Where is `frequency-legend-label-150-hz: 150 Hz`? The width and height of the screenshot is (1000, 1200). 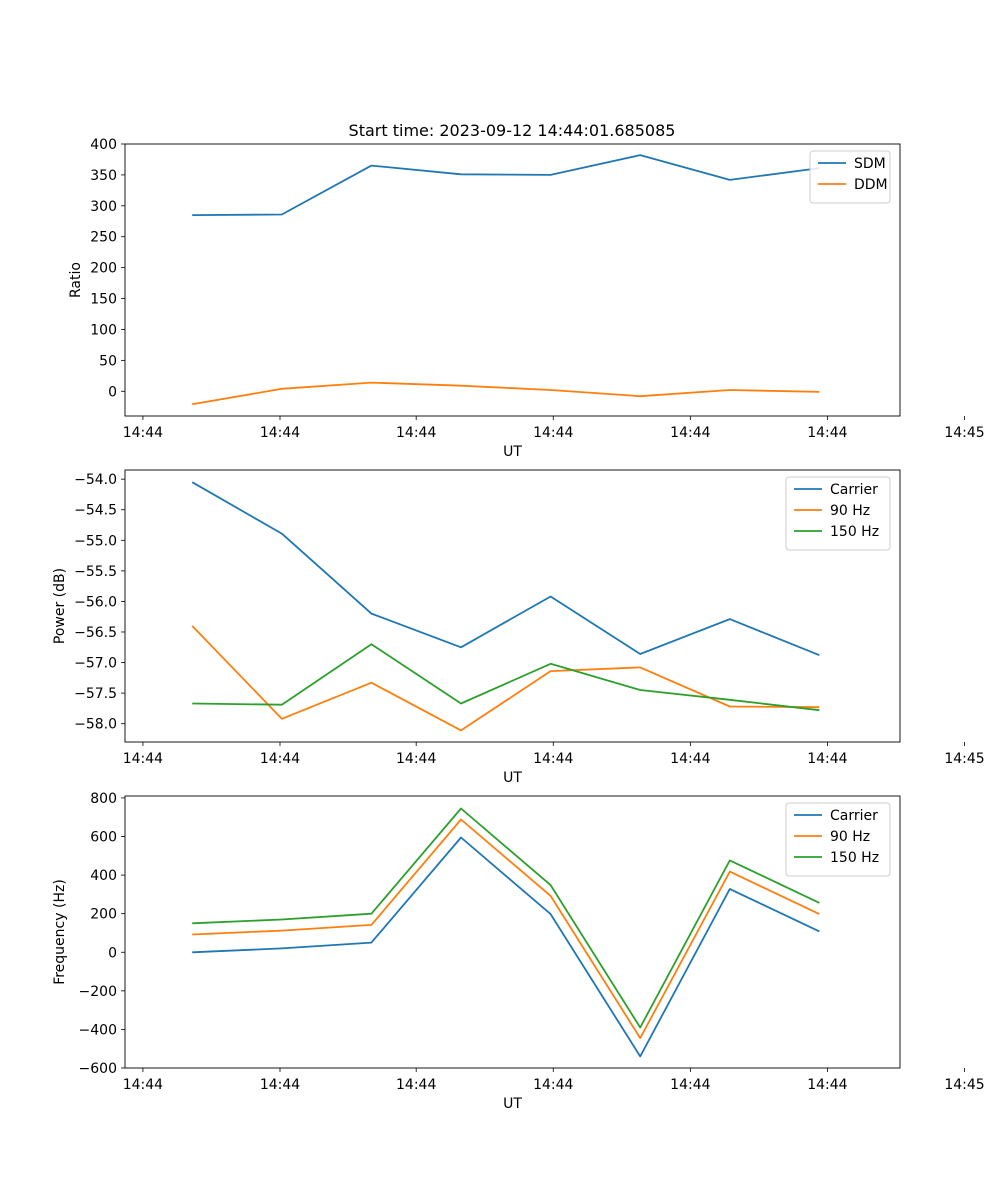
frequency-legend-label-150-hz: 150 Hz is located at coordinates (854, 858).